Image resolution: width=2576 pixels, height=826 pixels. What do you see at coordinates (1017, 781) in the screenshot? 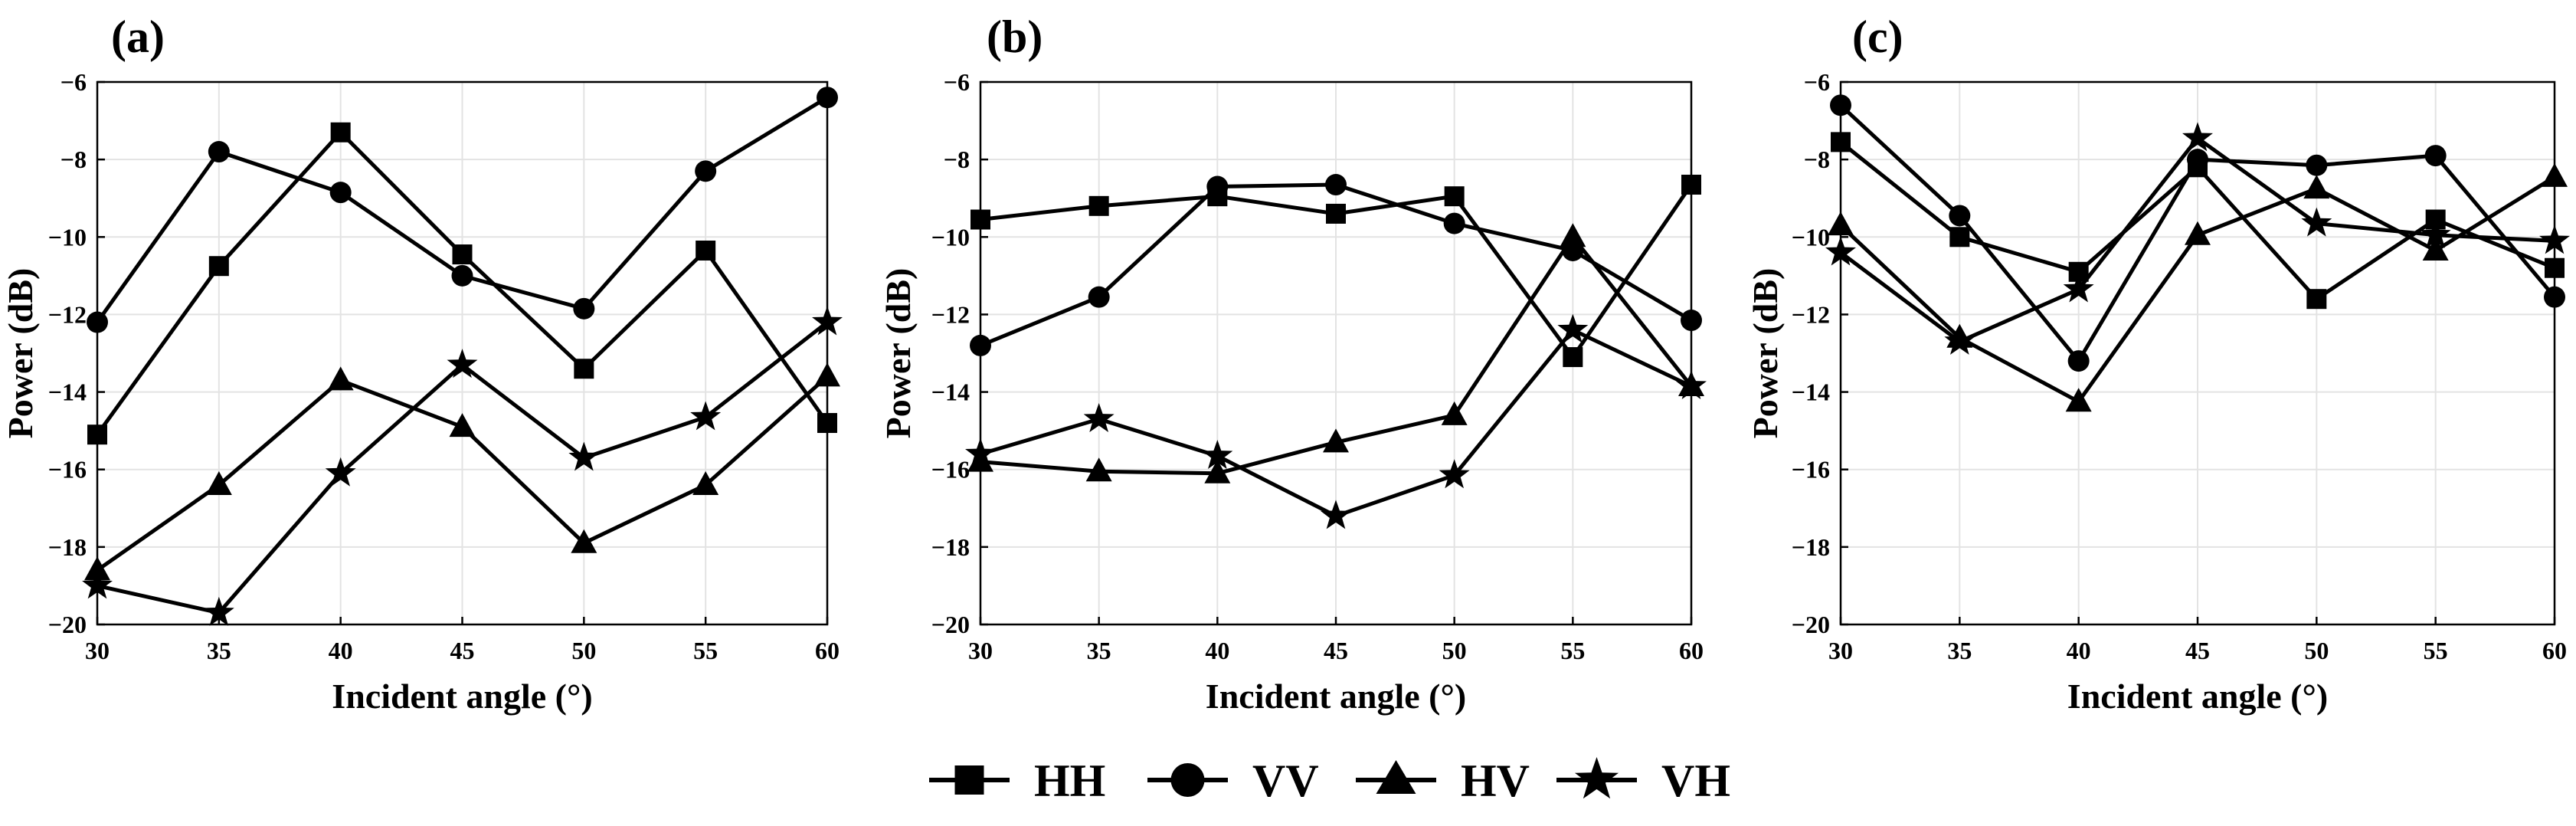
I see `legend-entry-hh: HH` at bounding box center [1017, 781].